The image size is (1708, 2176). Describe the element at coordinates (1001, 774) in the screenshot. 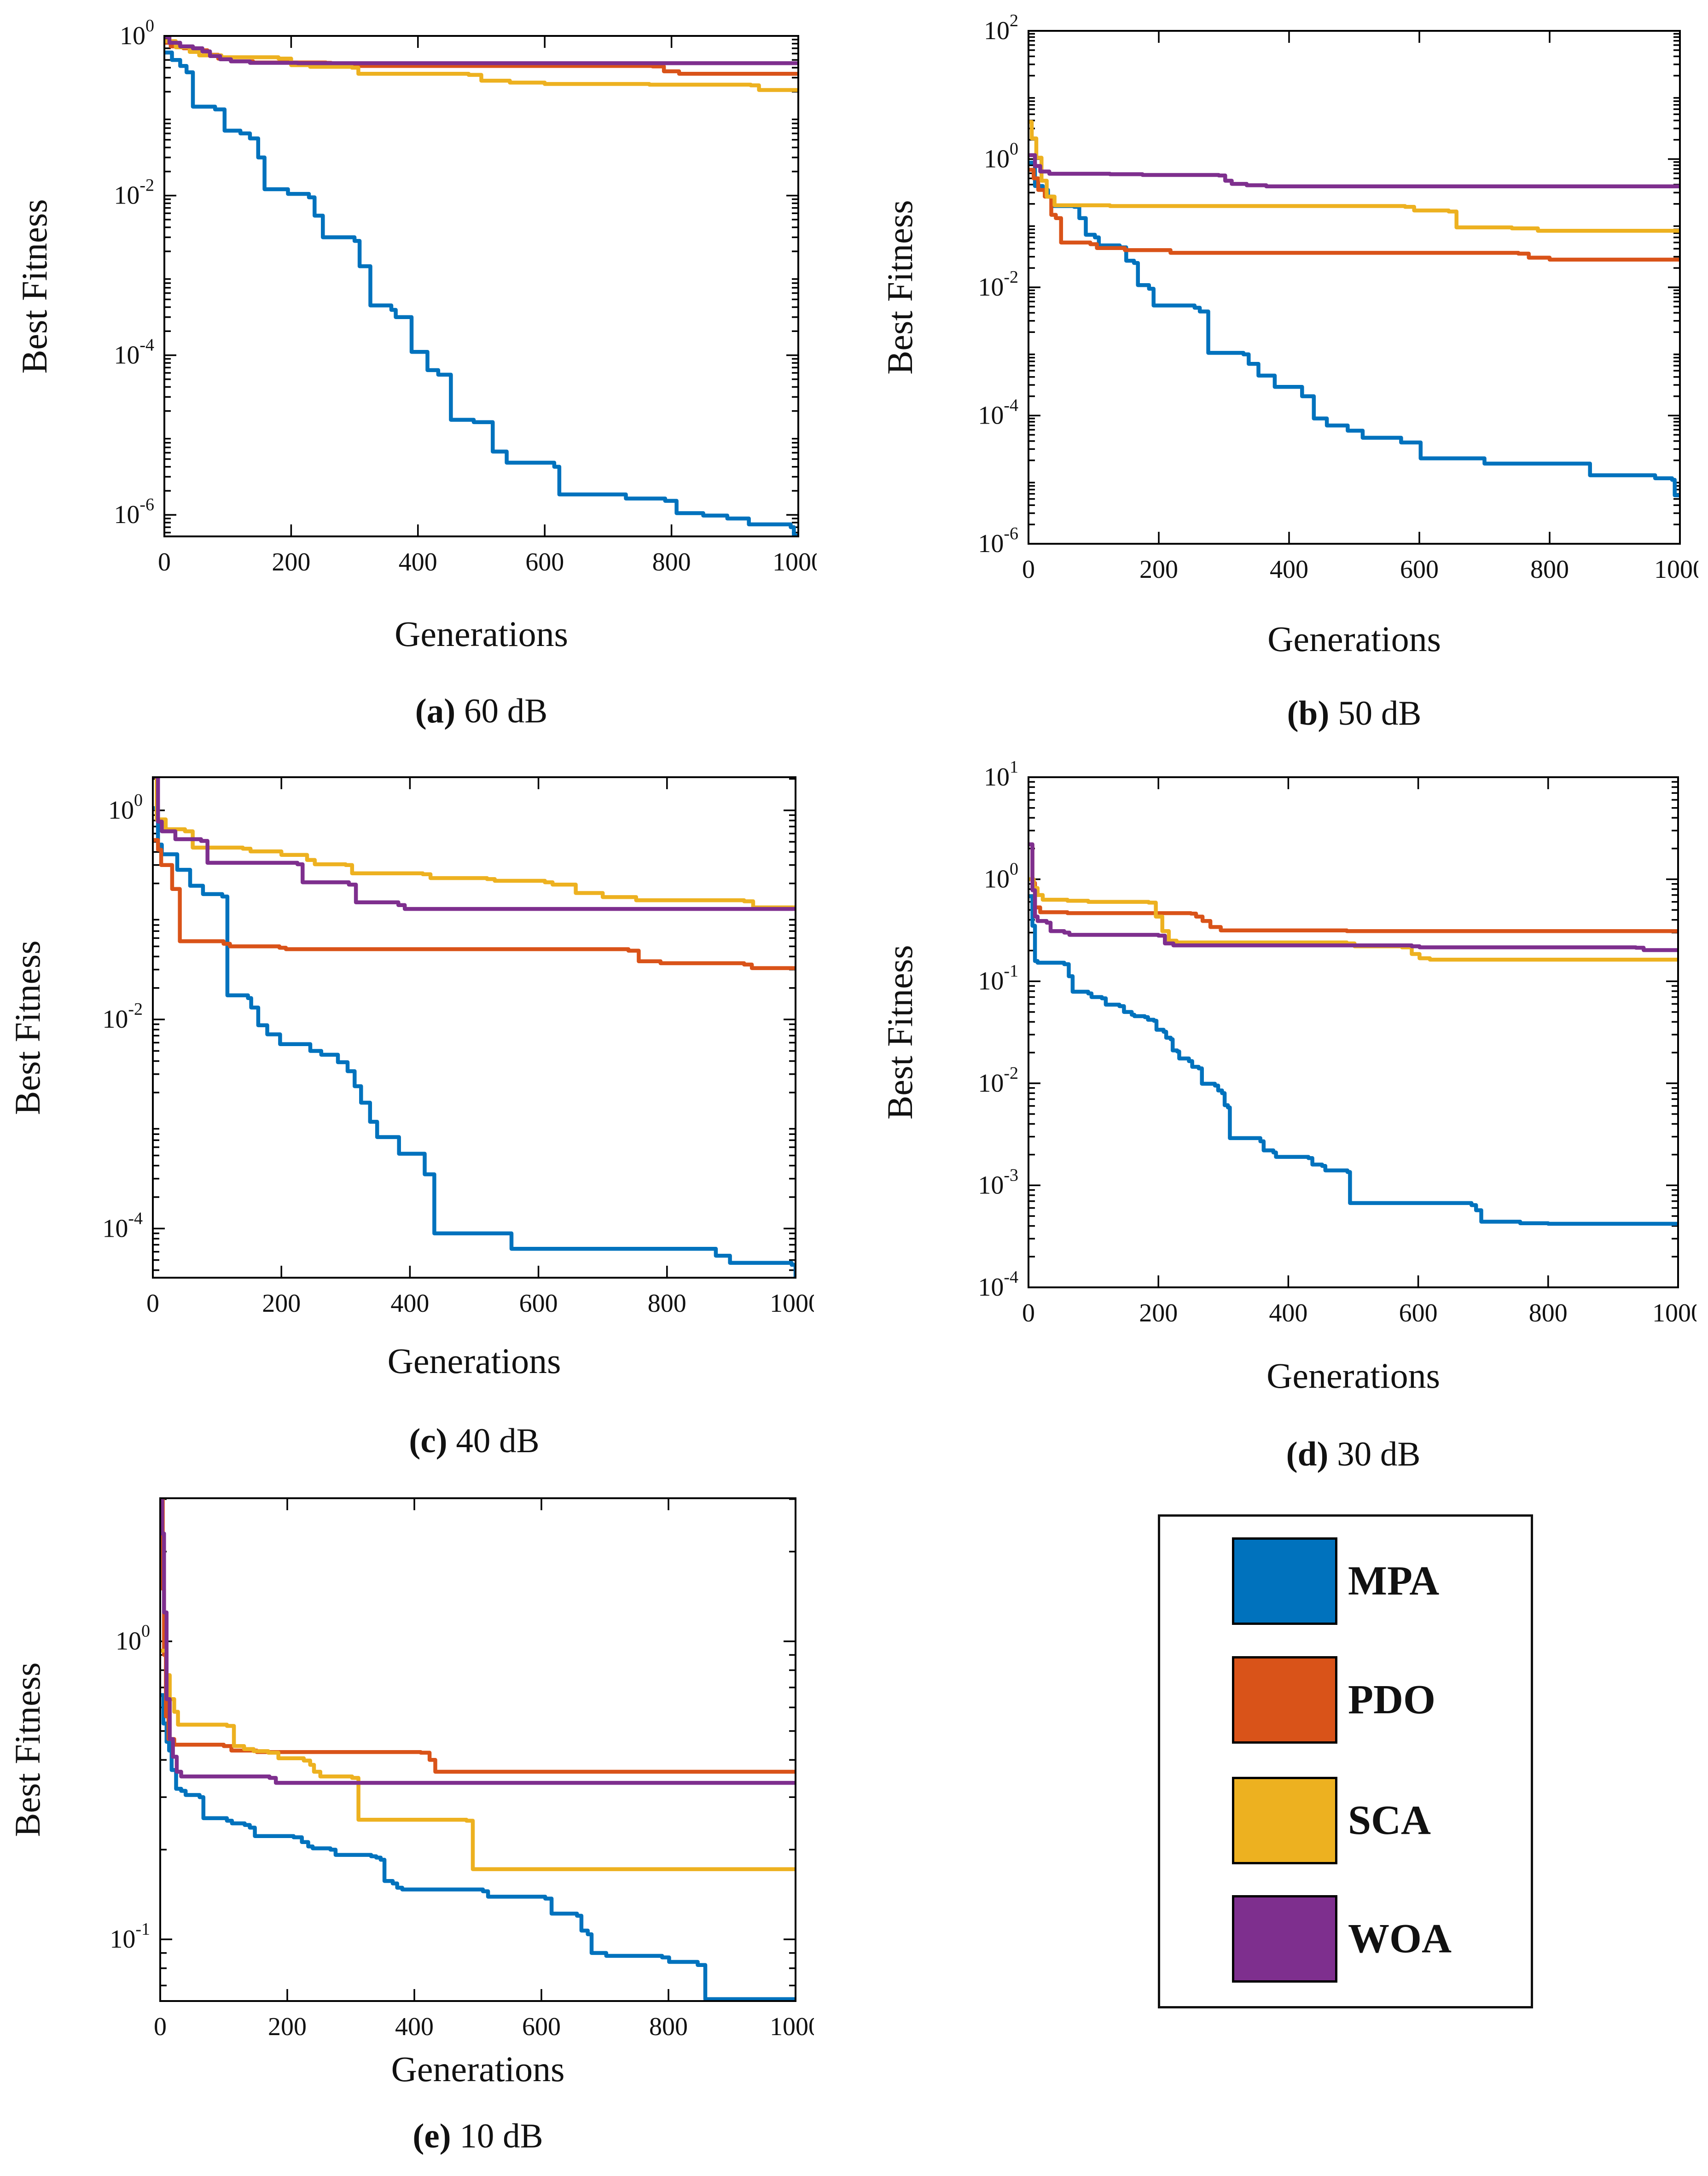

I see `svg-text: 10¹` at that location.